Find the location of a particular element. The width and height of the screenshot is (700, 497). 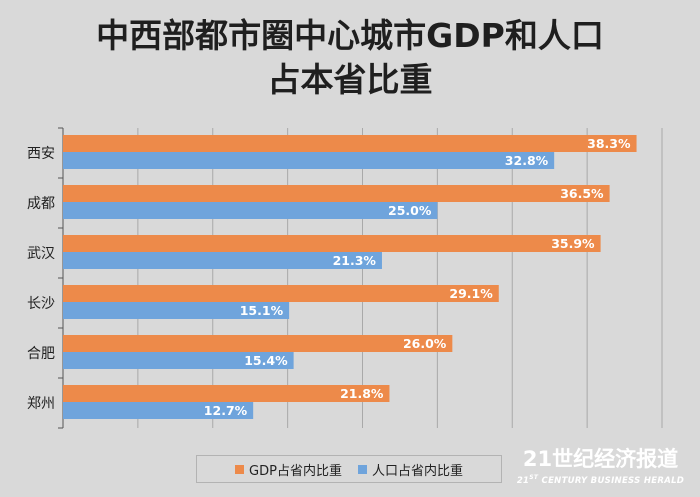

data-label: 21.8% is located at coordinates (362, 393).